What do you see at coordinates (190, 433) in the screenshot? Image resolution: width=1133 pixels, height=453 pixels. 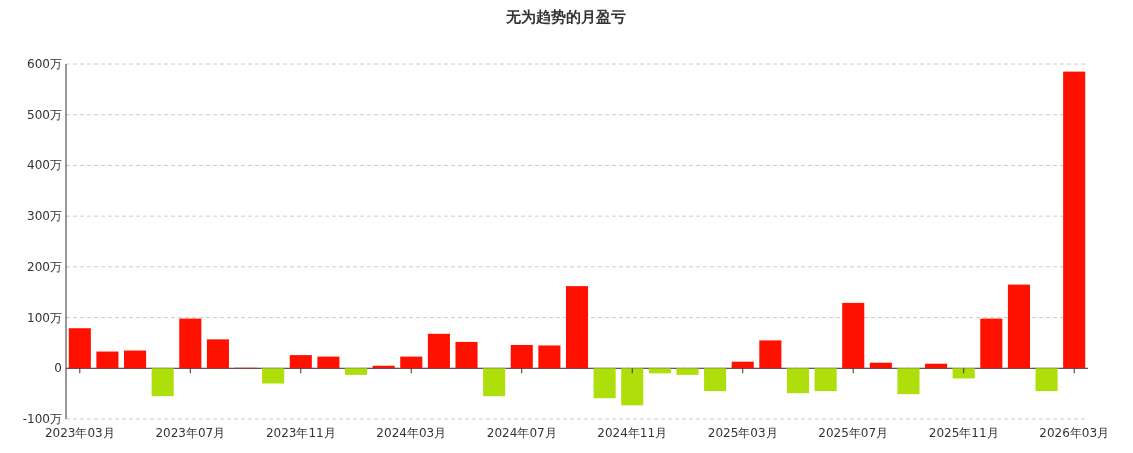 I see `x-tick-label: 2023年07月` at bounding box center [190, 433].